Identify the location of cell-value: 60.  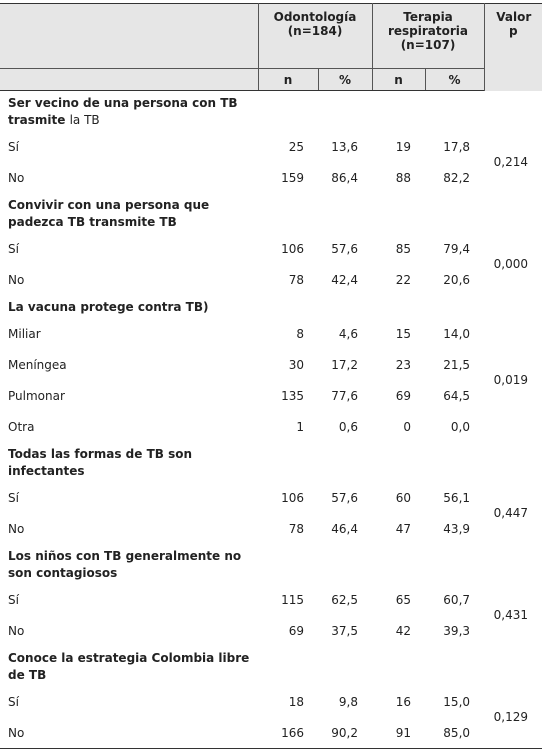
(403, 497).